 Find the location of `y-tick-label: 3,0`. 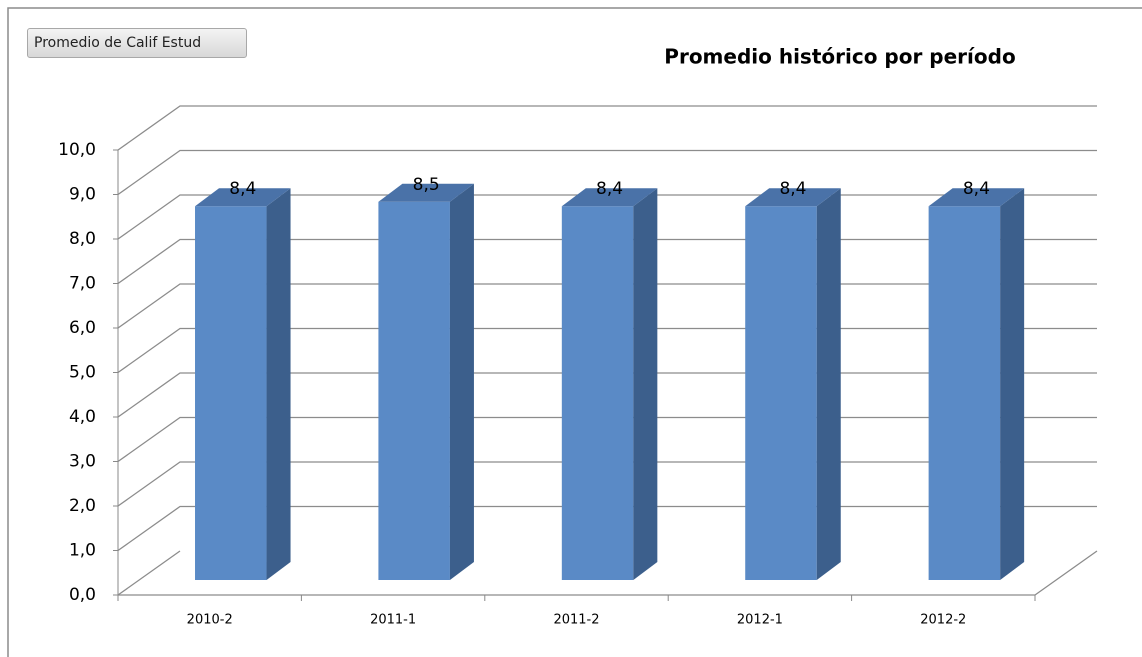

y-tick-label: 3,0 is located at coordinates (82, 462).